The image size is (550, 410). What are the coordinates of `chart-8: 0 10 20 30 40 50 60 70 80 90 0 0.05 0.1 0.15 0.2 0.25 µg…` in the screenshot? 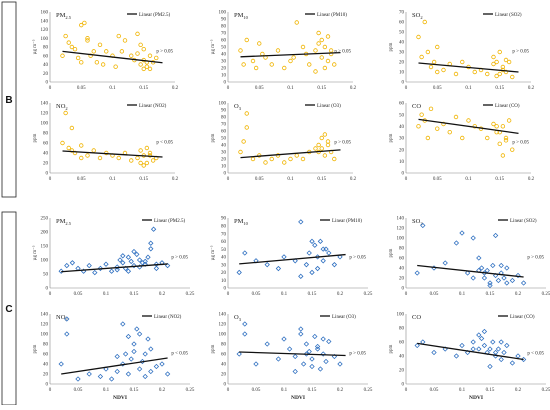 It's located at (291, 257).